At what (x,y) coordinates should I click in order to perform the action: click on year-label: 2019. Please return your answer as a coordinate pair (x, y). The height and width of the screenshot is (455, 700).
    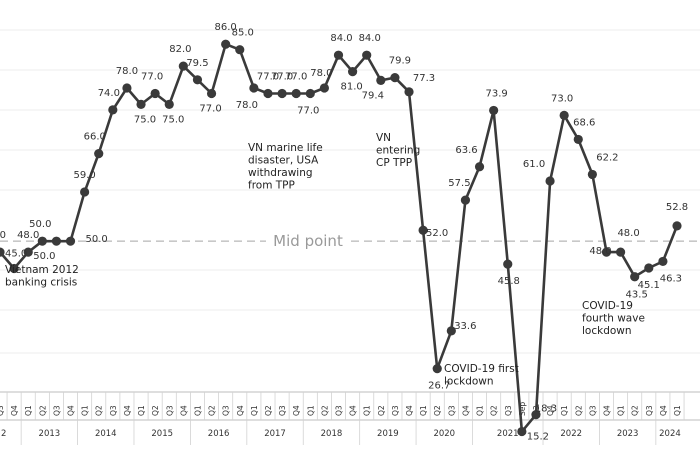
    Looking at the image, I should click on (388, 434).